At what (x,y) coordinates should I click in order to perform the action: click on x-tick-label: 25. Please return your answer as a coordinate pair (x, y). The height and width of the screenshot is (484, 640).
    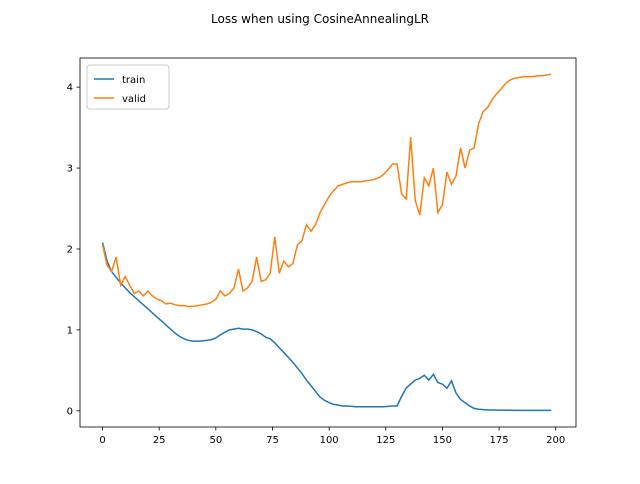
    Looking at the image, I should click on (159, 440).